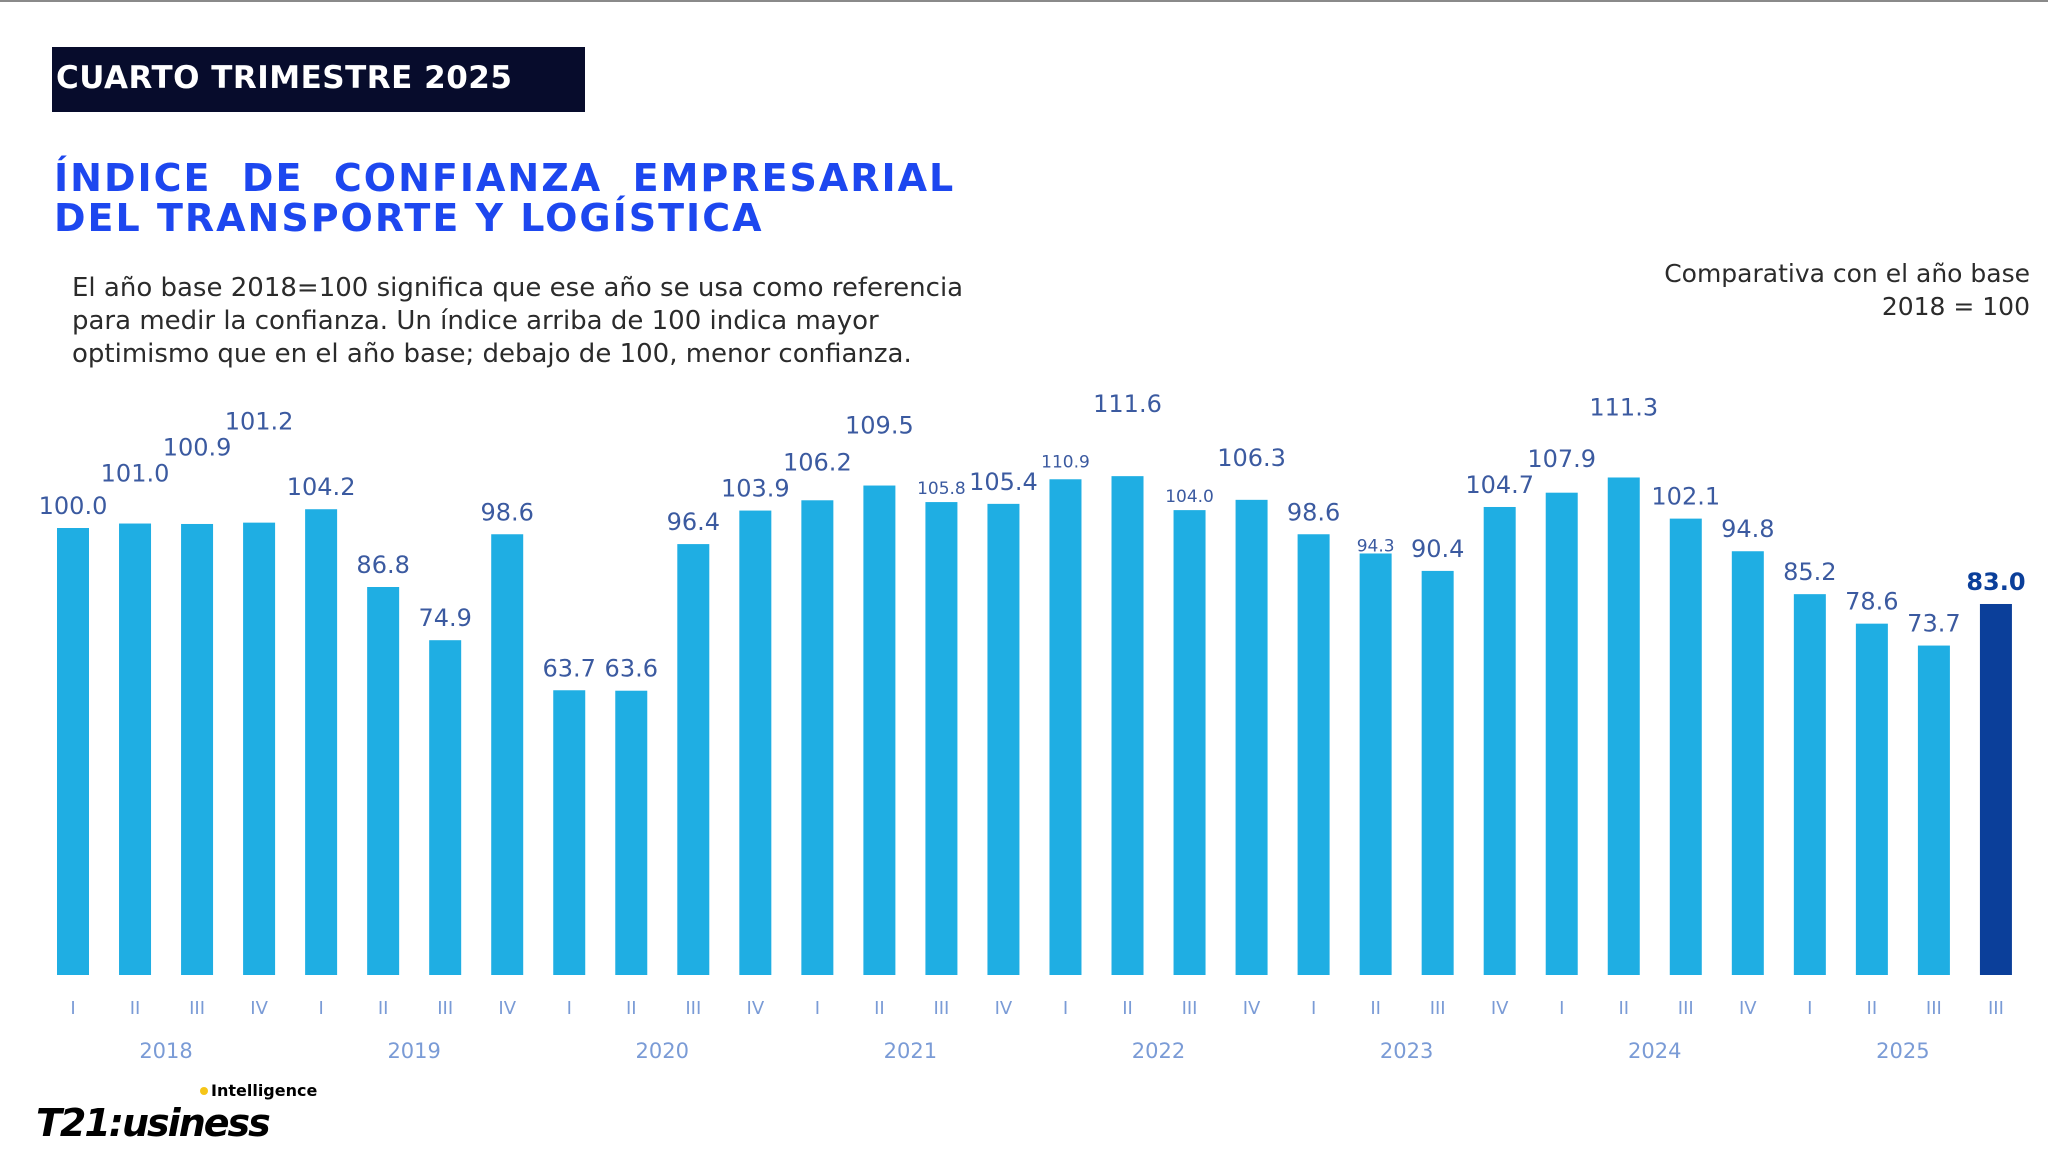  What do you see at coordinates (1065, 462) in the screenshot?
I see `value-label-16: 110.9` at bounding box center [1065, 462].